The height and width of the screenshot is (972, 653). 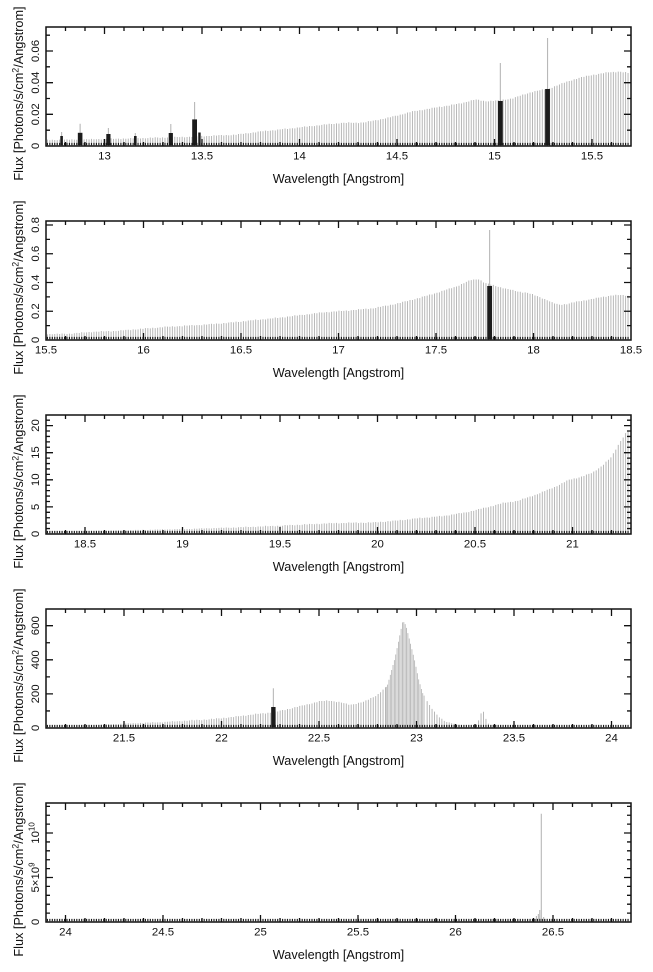 I want to click on svg-text: 21.5, so click(x=124, y=739).